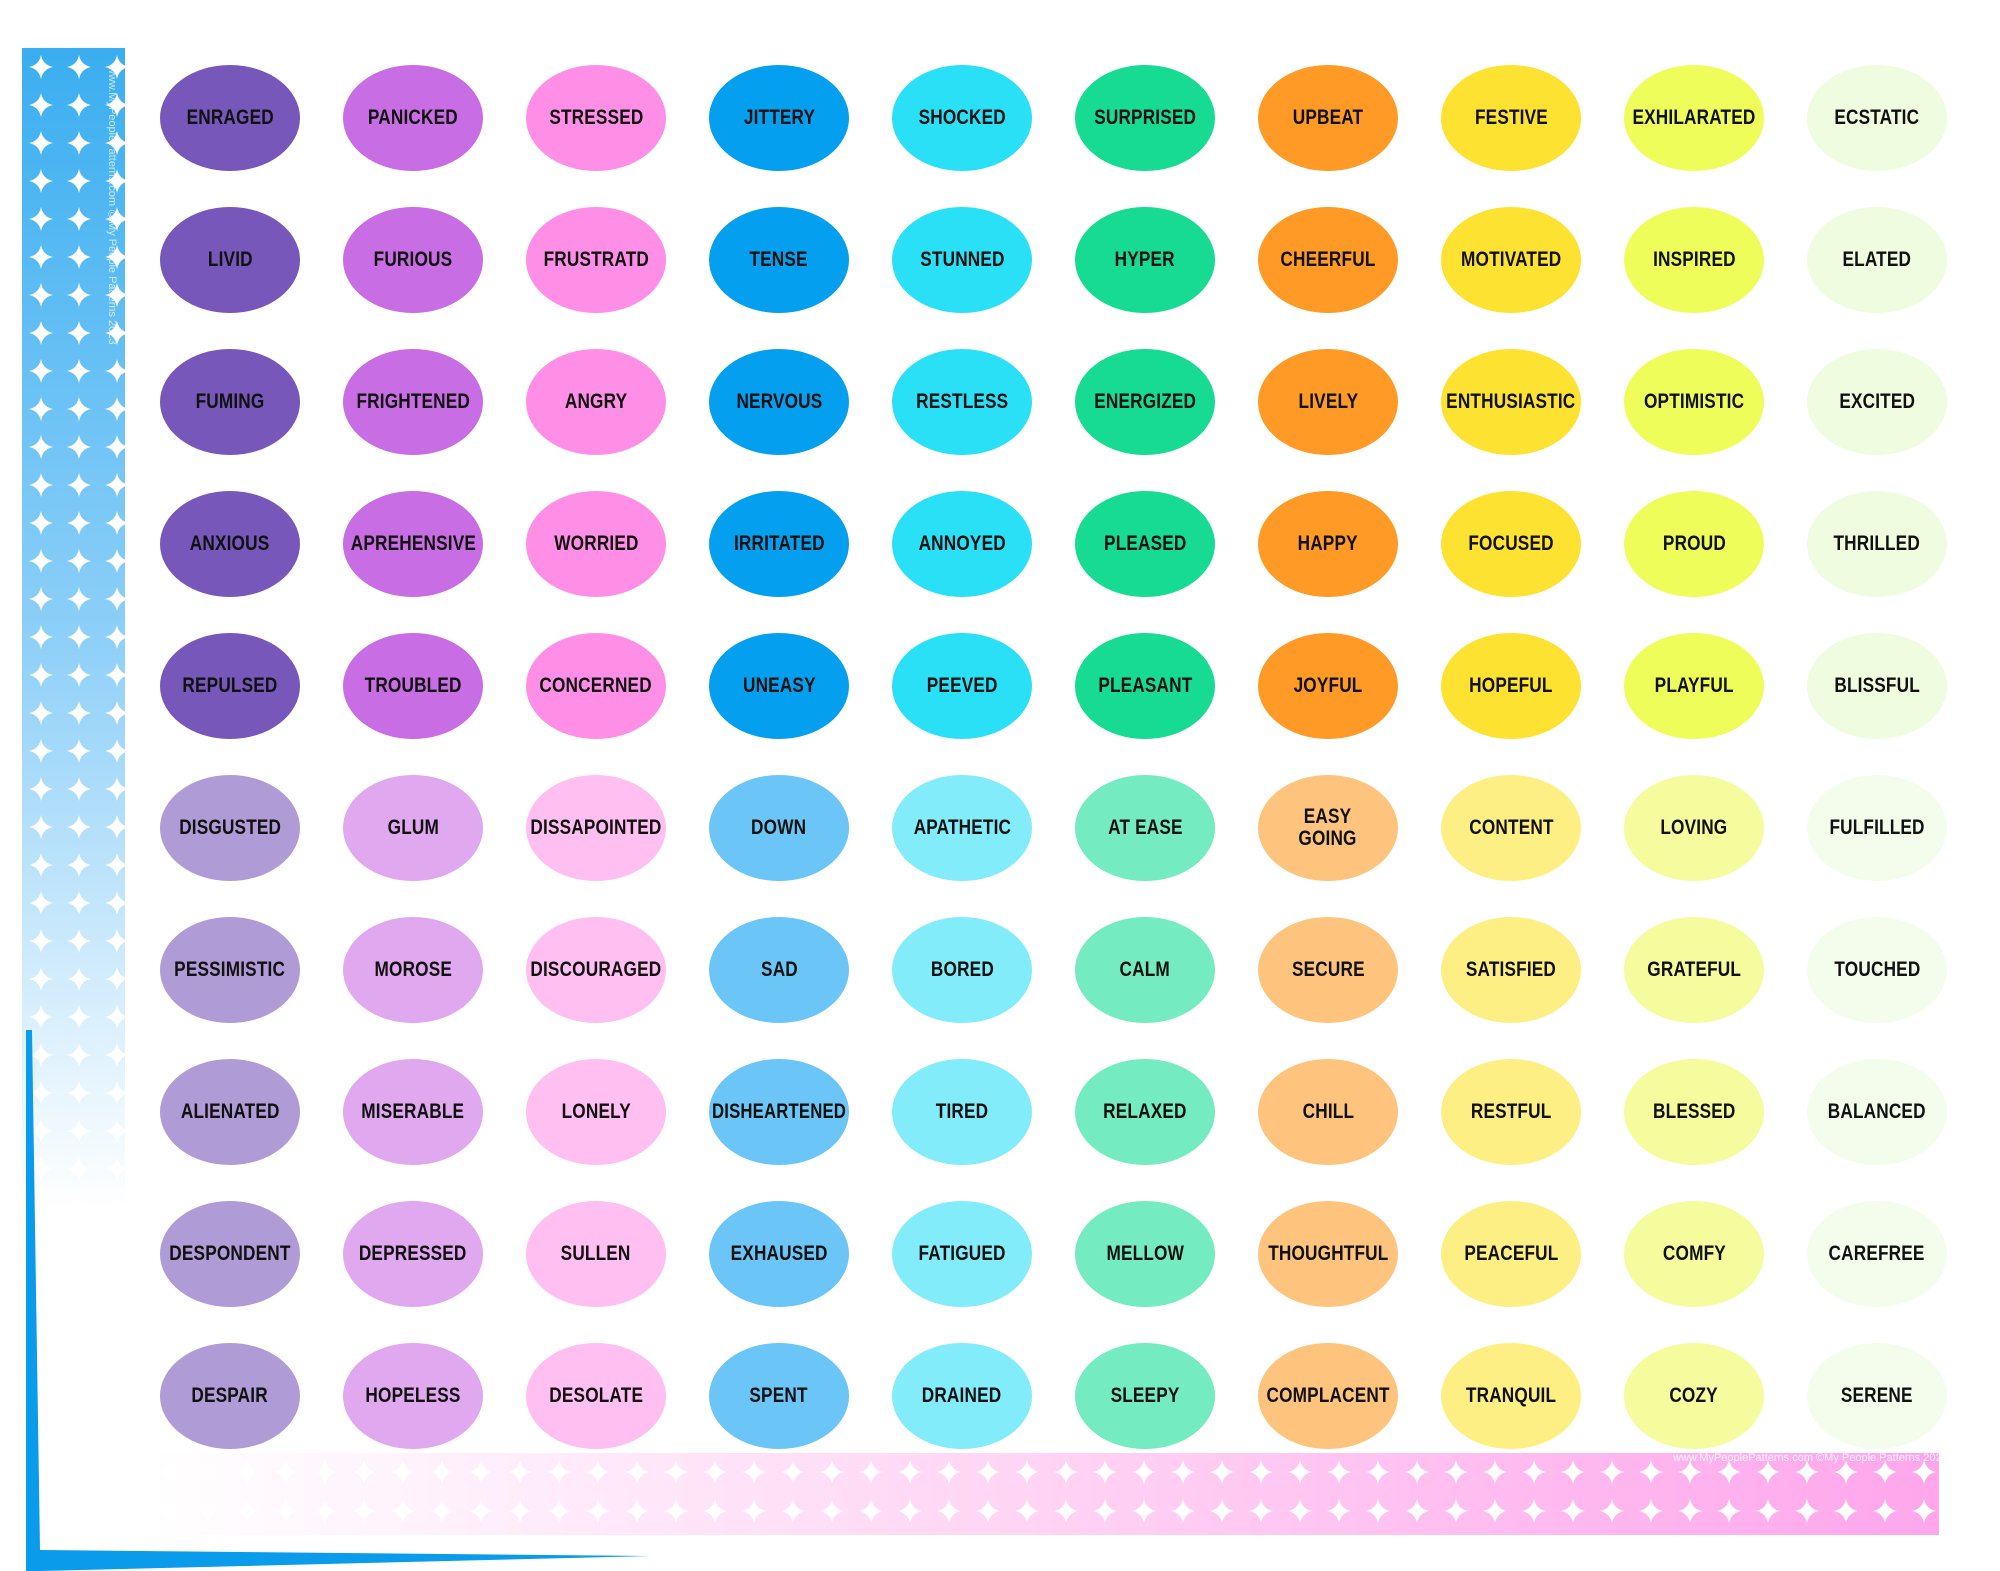 The height and width of the screenshot is (1571, 2000). Describe the element at coordinates (1877, 828) in the screenshot. I see `feeling-pill: FULFILLED` at that location.